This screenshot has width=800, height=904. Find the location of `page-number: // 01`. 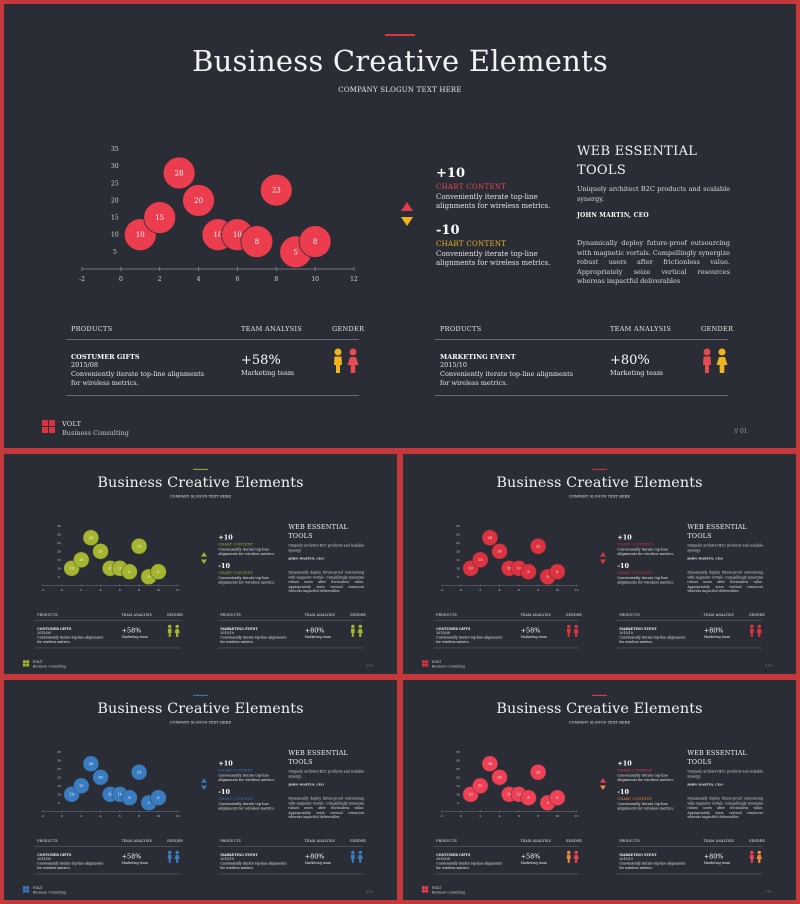

page-number: // 01 is located at coordinates (369, 666).